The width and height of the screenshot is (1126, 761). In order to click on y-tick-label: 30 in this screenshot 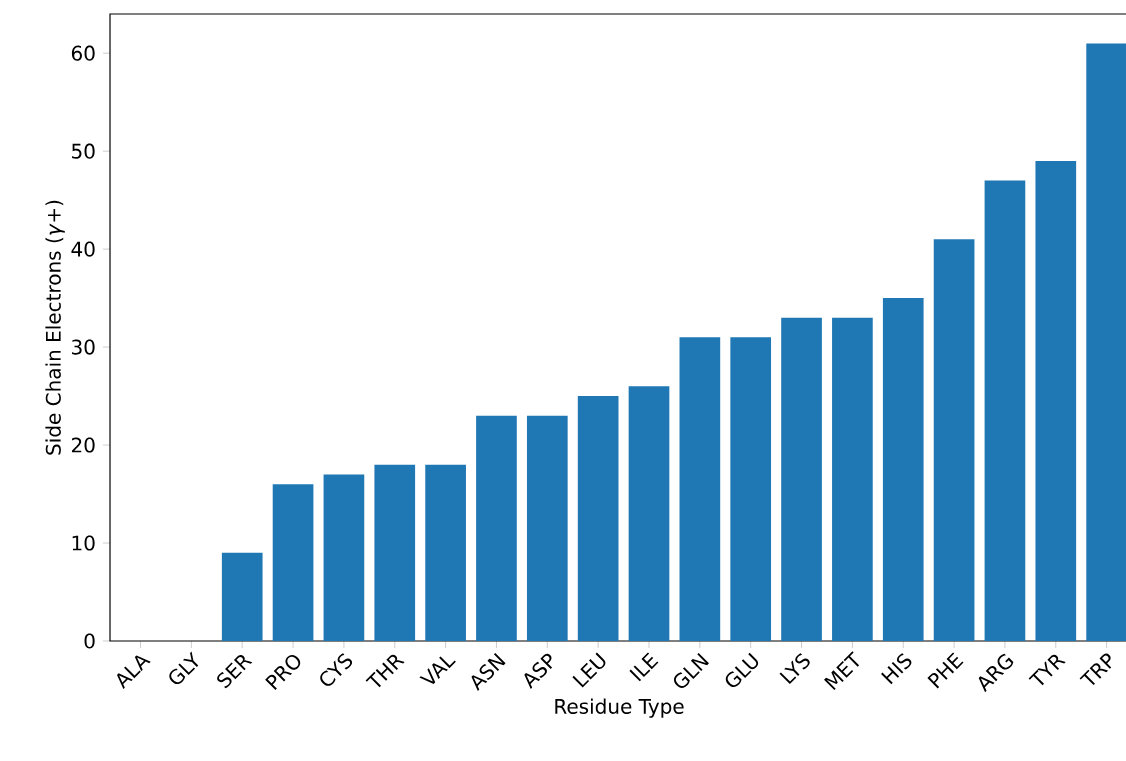, I will do `click(83, 347)`.